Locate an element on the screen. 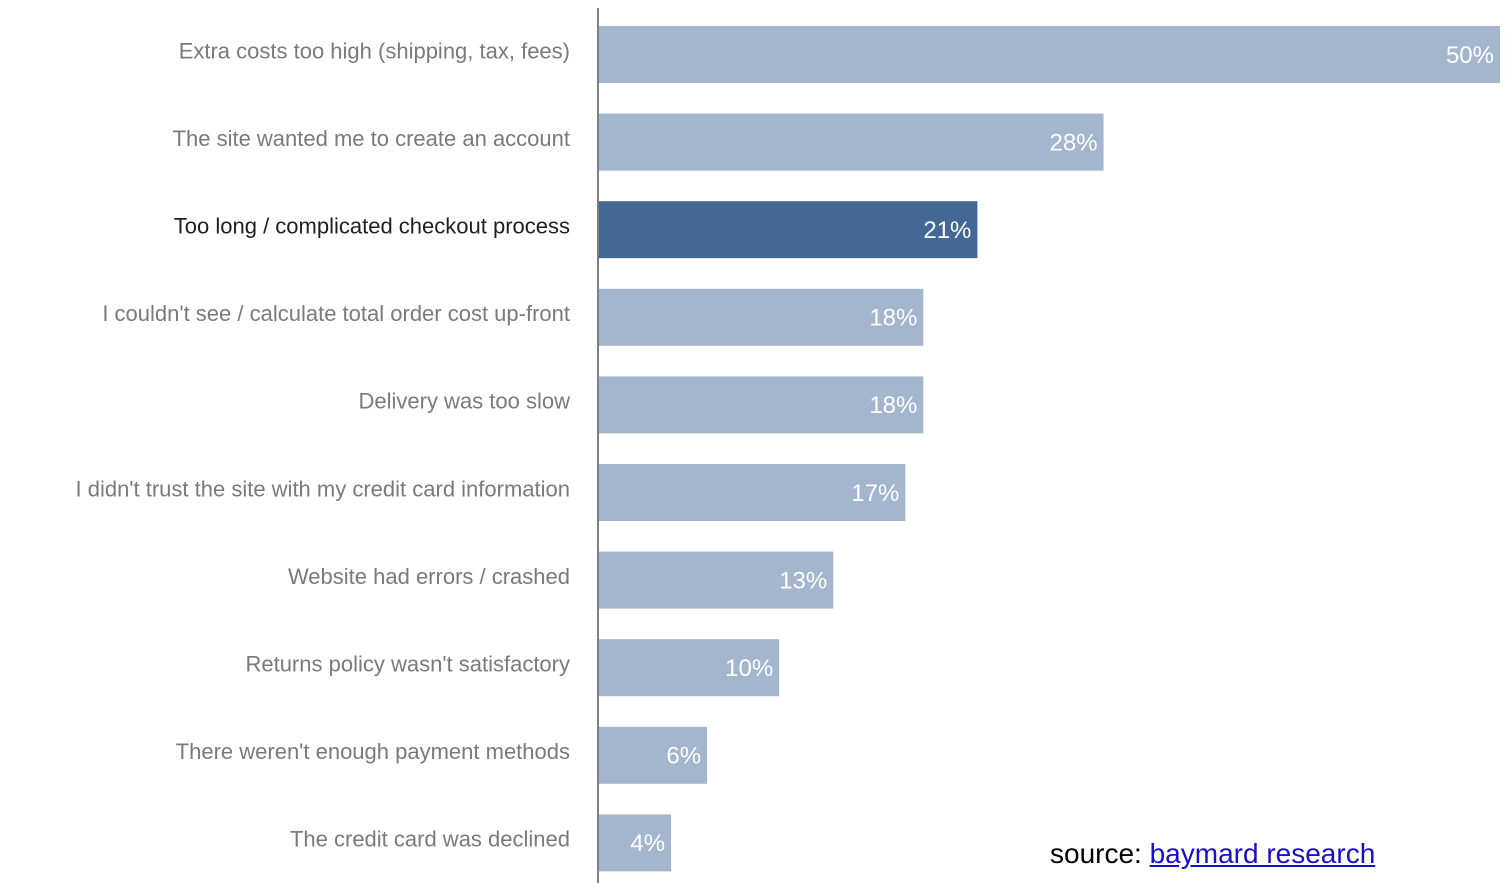 The width and height of the screenshot is (1505, 883). category-label-8: There weren't enough payment methods is located at coordinates (373, 751).